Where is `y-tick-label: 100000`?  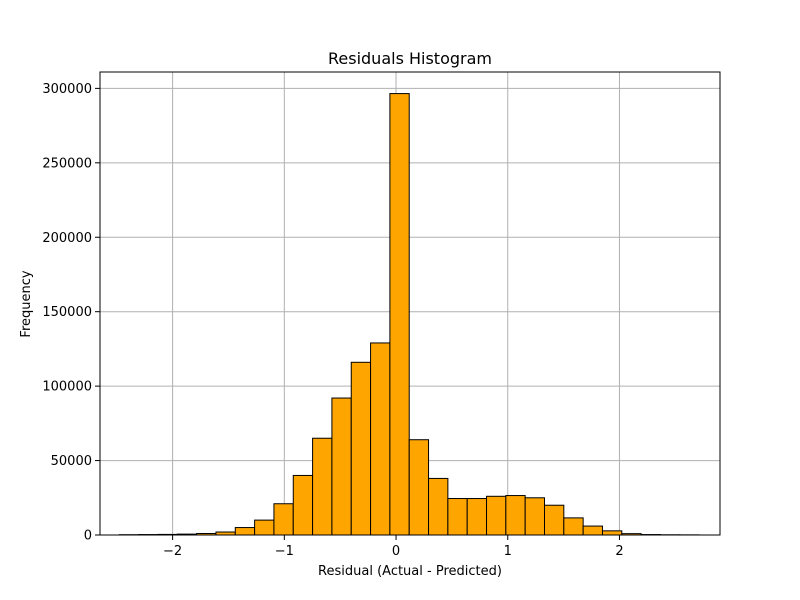 y-tick-label: 100000 is located at coordinates (67, 387).